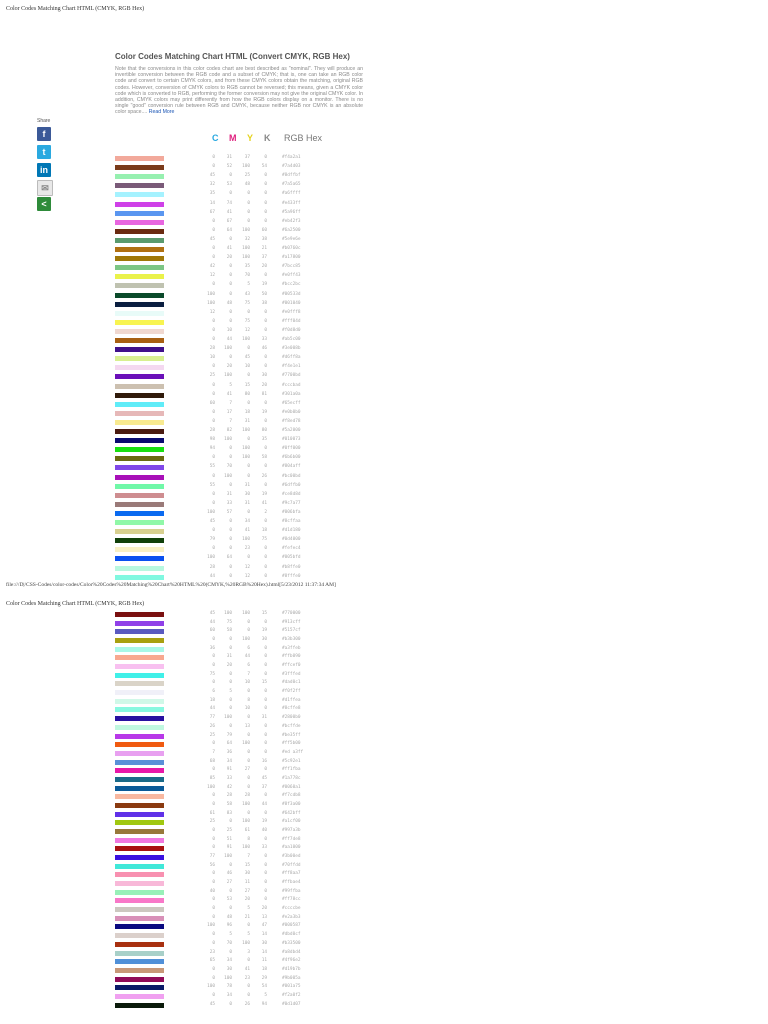  What do you see at coordinates (200, 304) in the screenshot?
I see `color-row: 100 48 75 38 #001040` at bounding box center [200, 304].